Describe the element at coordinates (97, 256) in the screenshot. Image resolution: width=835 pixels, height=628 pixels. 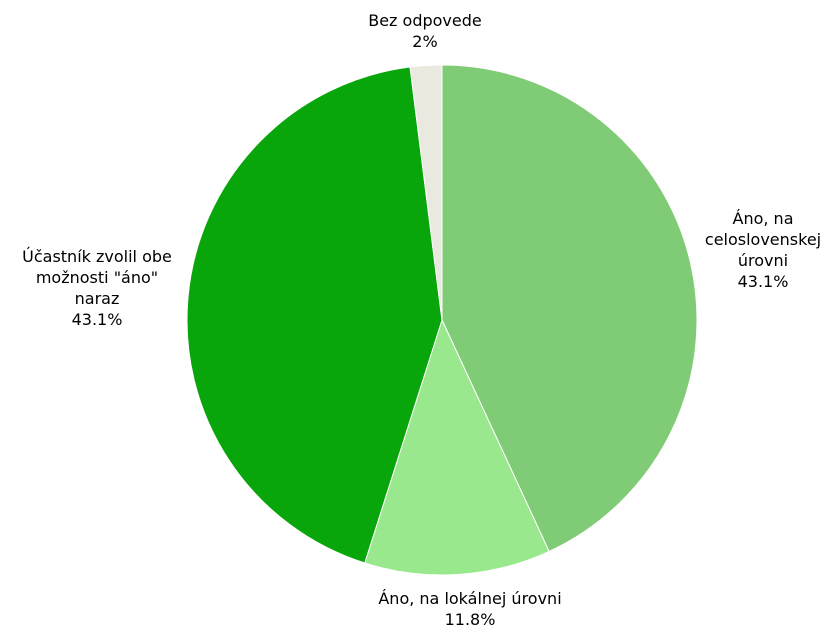
I see `slice-label-3-line-1: Účastník zvolil obe` at that location.